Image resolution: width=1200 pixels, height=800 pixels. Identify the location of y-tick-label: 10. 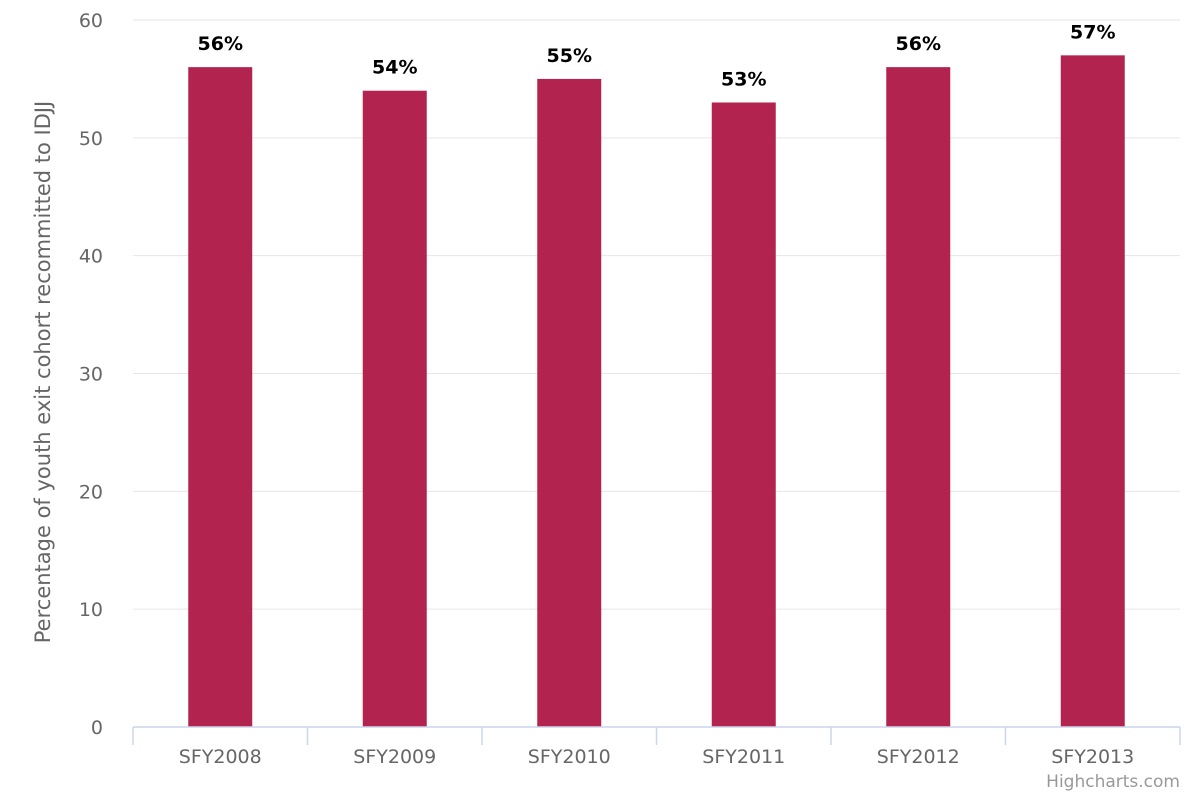
(91, 610).